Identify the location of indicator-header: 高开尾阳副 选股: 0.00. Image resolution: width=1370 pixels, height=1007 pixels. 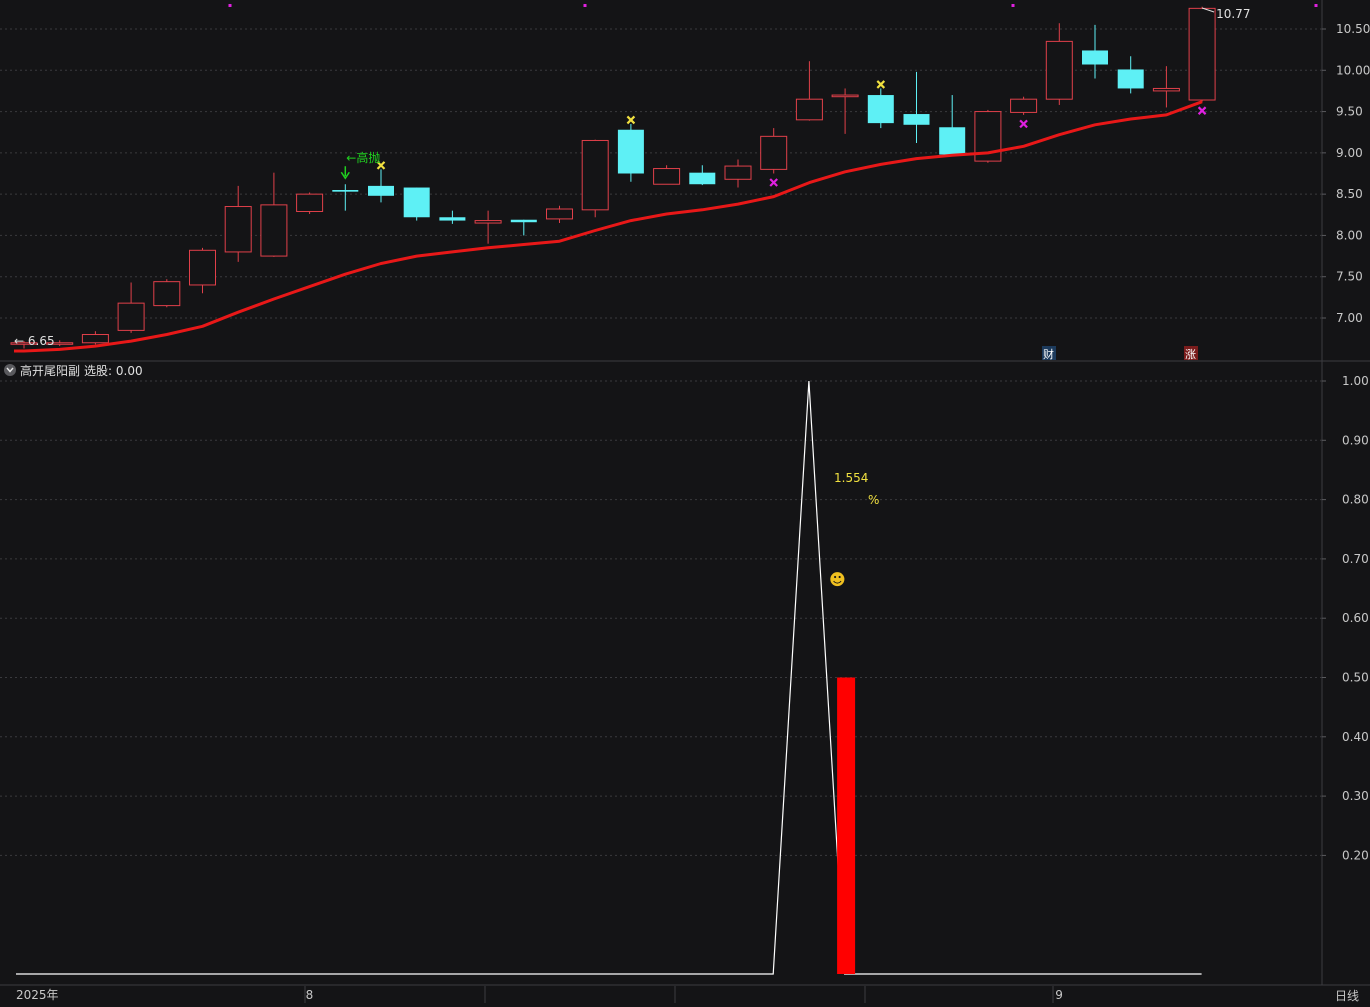
(71, 370).